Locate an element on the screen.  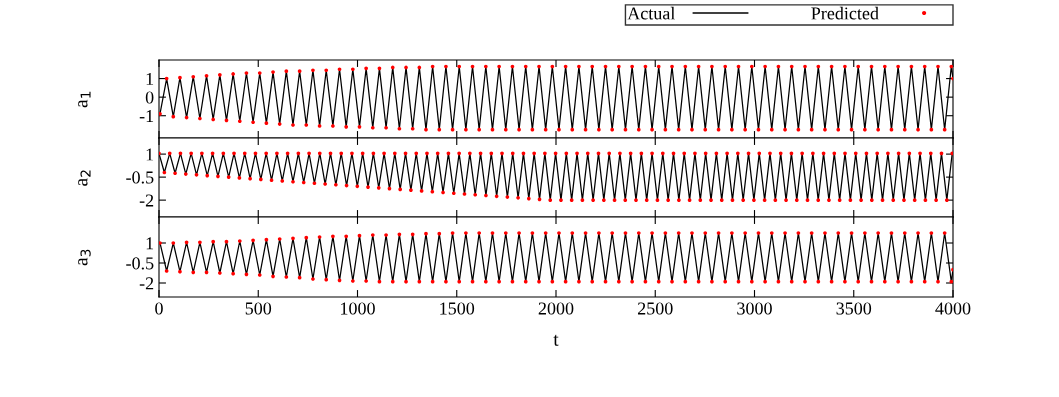
y-tick-label: 0 is located at coordinates (149, 97).